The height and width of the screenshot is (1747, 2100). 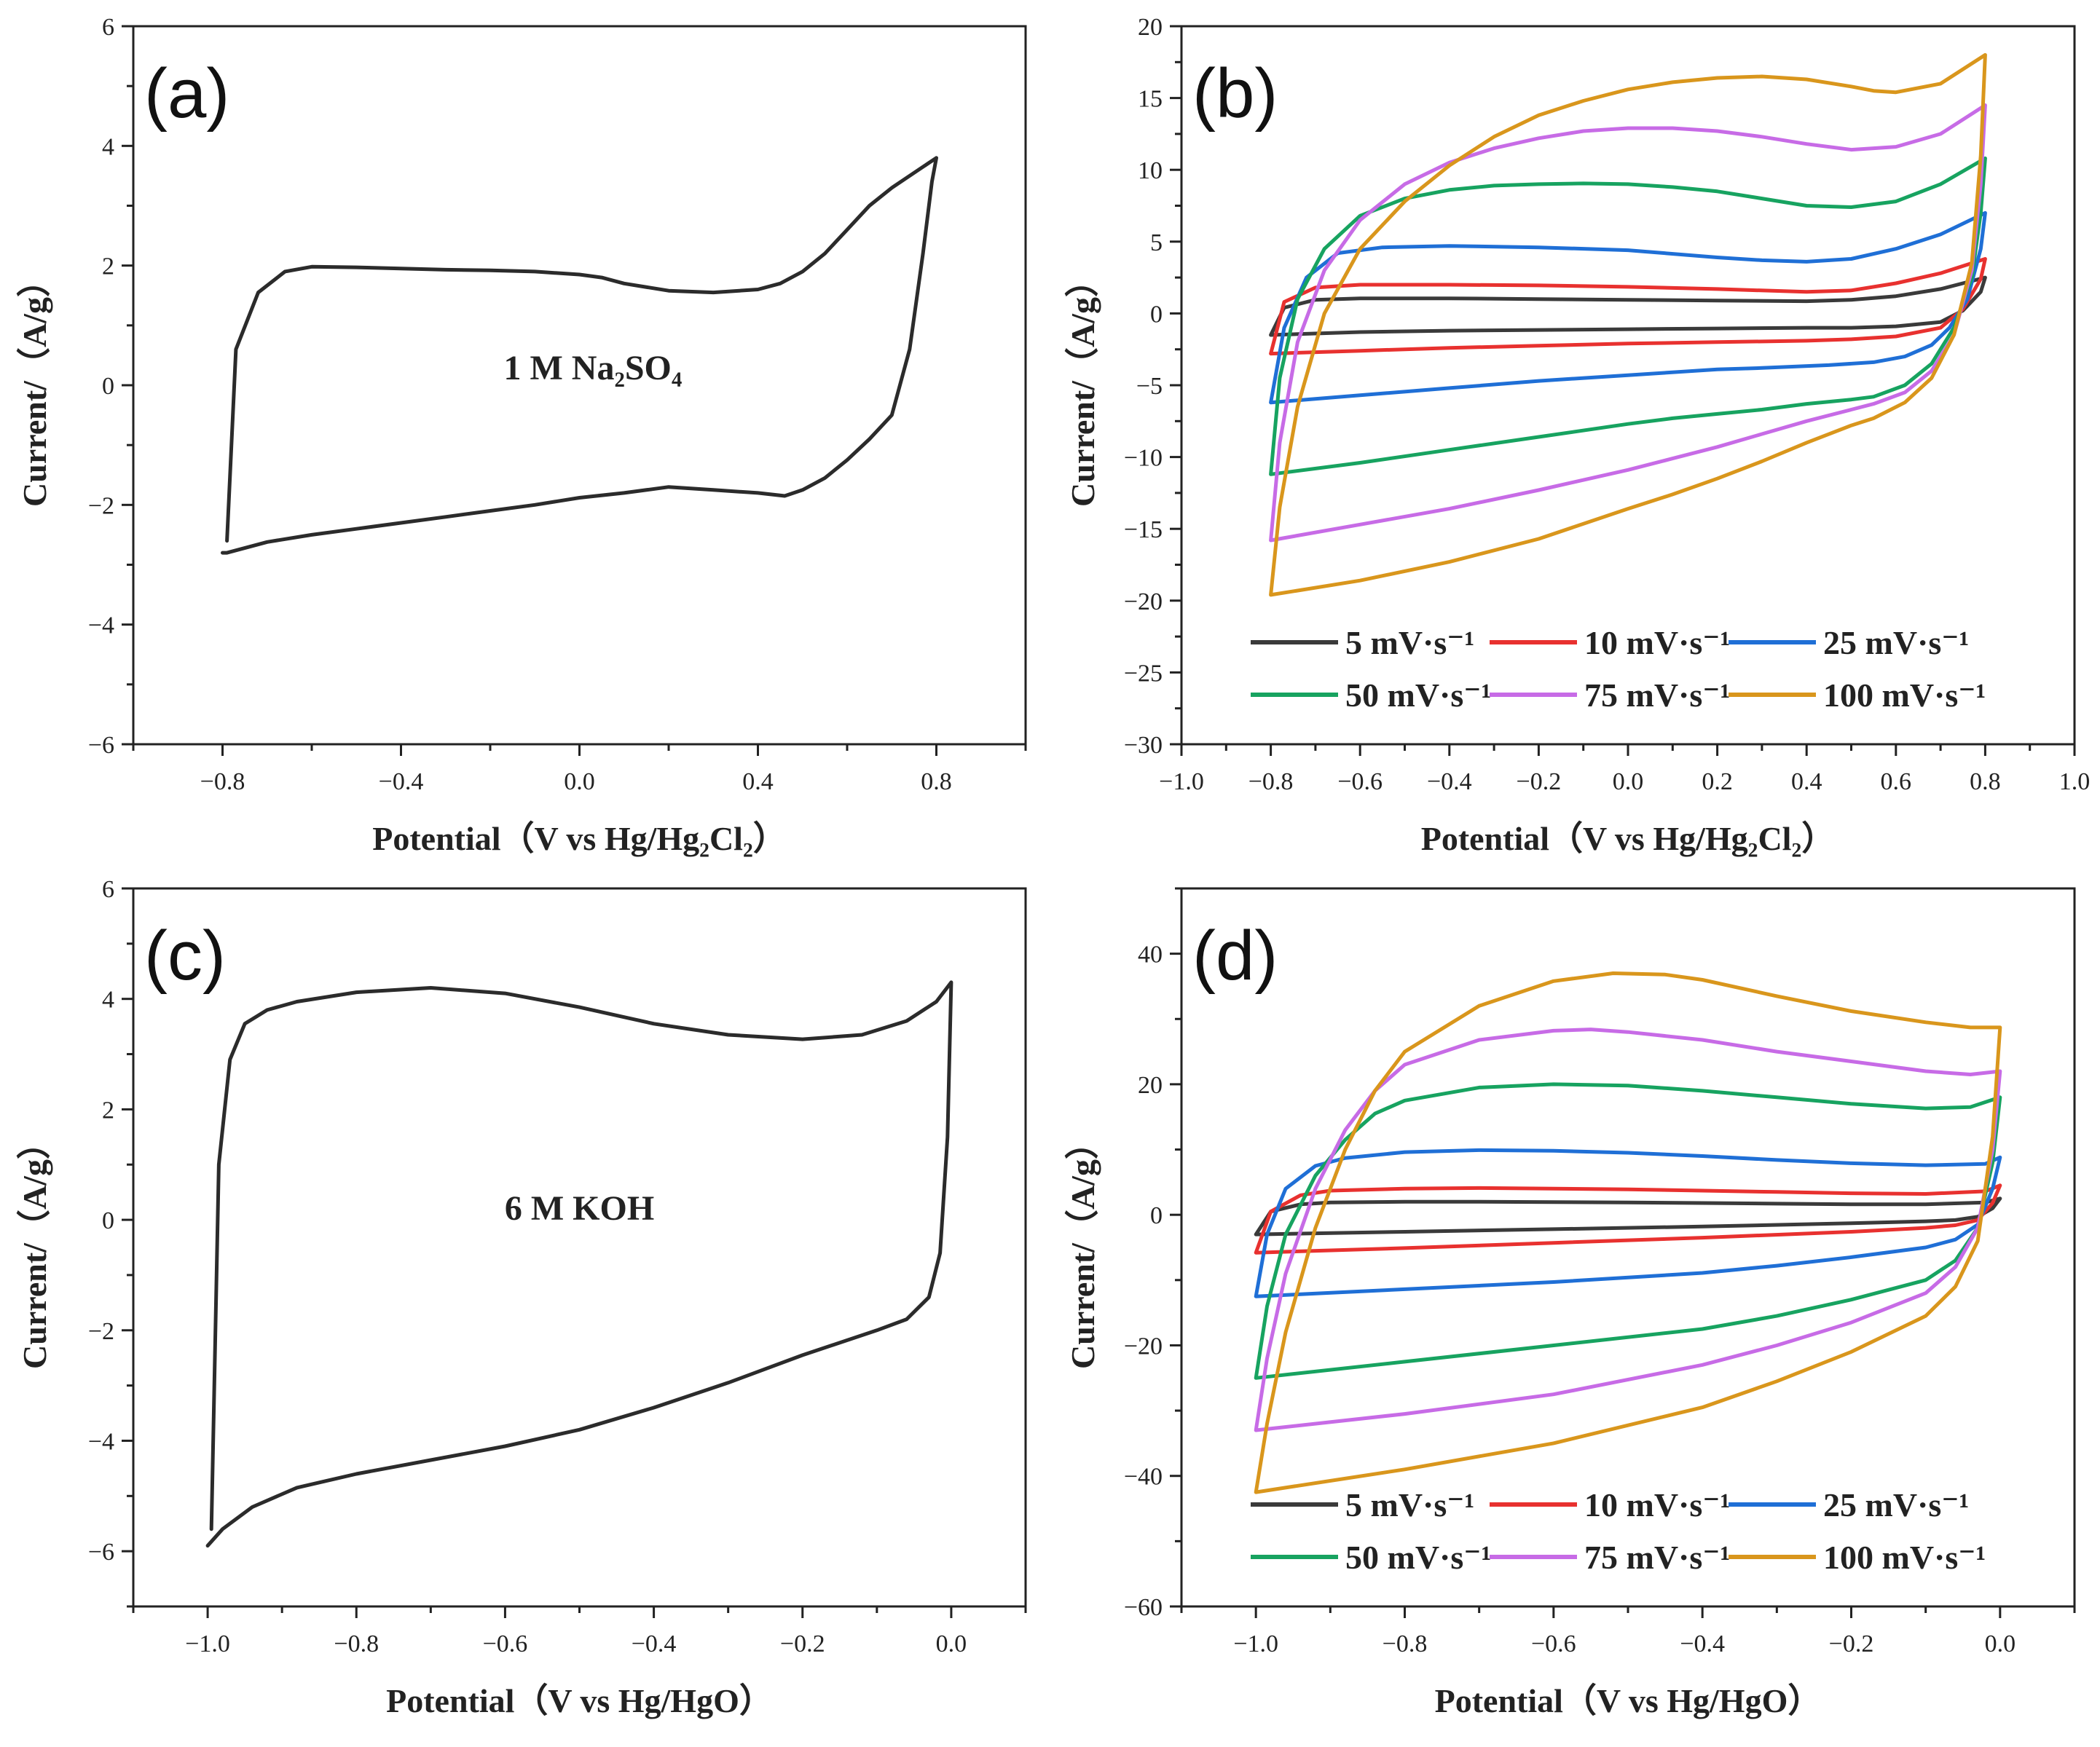 I want to click on panel-label: (c), so click(x=185, y=956).